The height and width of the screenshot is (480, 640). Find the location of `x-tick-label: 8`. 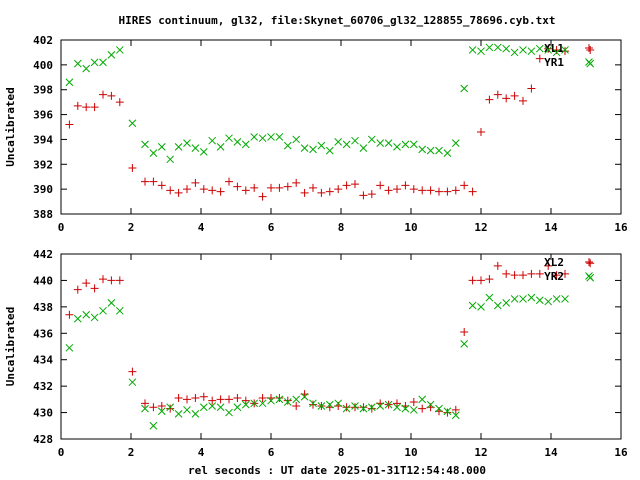

x-tick-label: 8 is located at coordinates (341, 227).